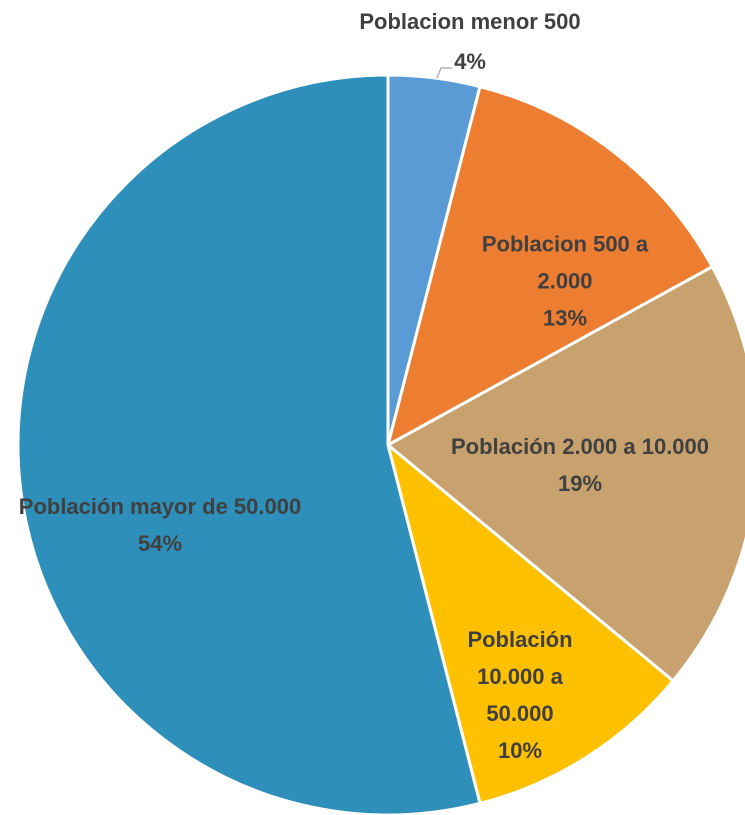 Image resolution: width=745 pixels, height=815 pixels. What do you see at coordinates (470, 61) in the screenshot?
I see `percent-label: 4%` at bounding box center [470, 61].